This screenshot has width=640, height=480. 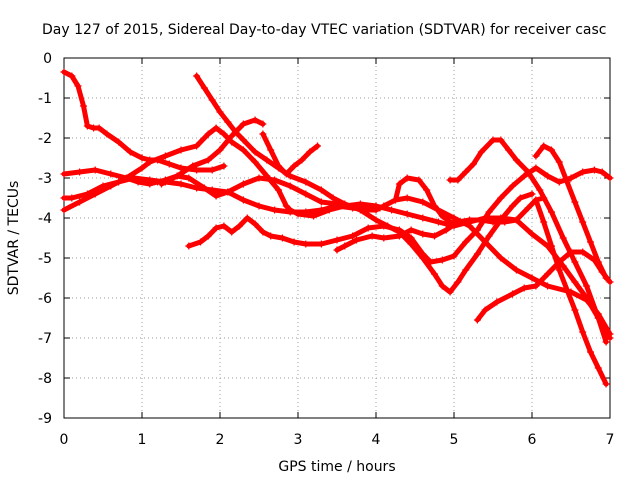 What do you see at coordinates (532, 440) in the screenshot?
I see `x-tick-label: 6` at bounding box center [532, 440].